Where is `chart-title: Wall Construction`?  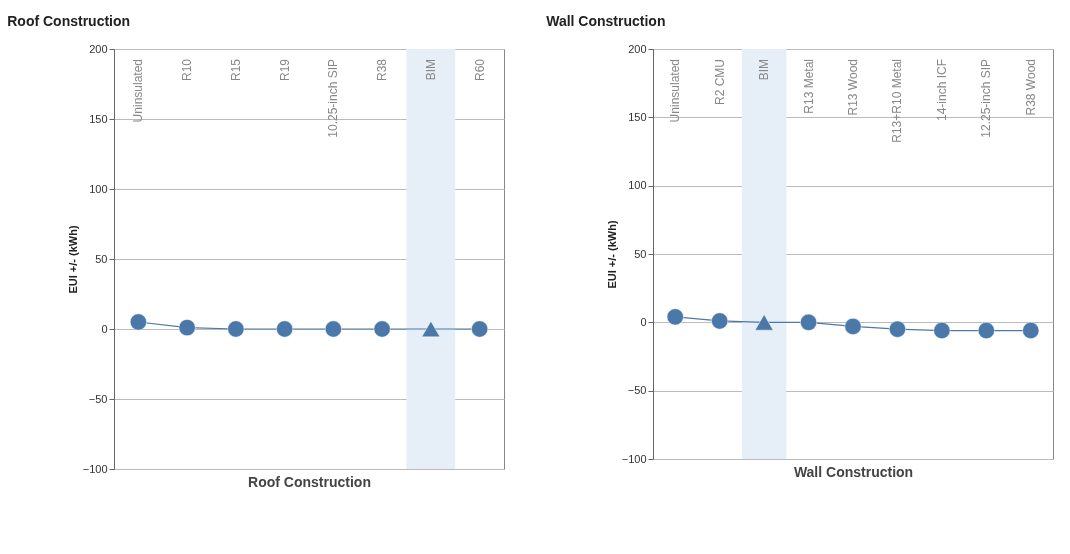 chart-title: Wall Construction is located at coordinates (606, 21).